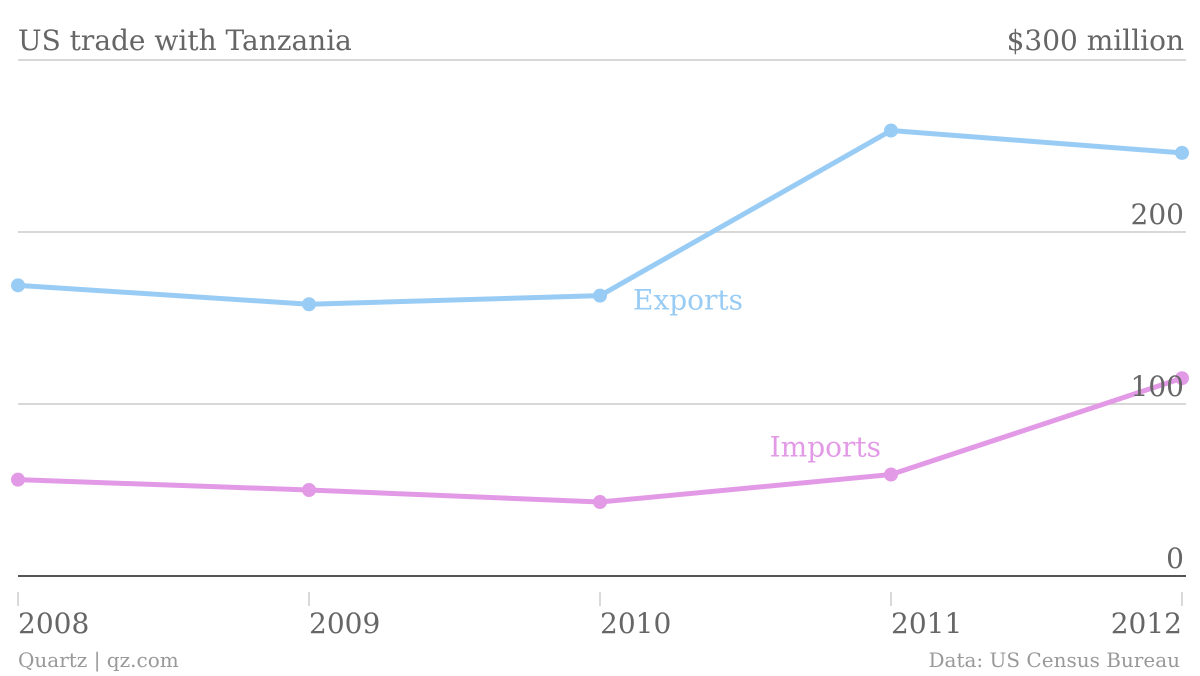 This screenshot has width=1200, height=676. I want to click on y-tick-label-100: 100, so click(1157, 386).